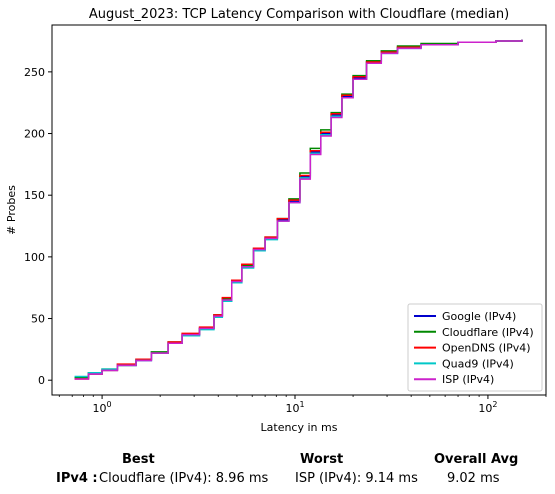  I want to click on legend-box, so click(475, 347).